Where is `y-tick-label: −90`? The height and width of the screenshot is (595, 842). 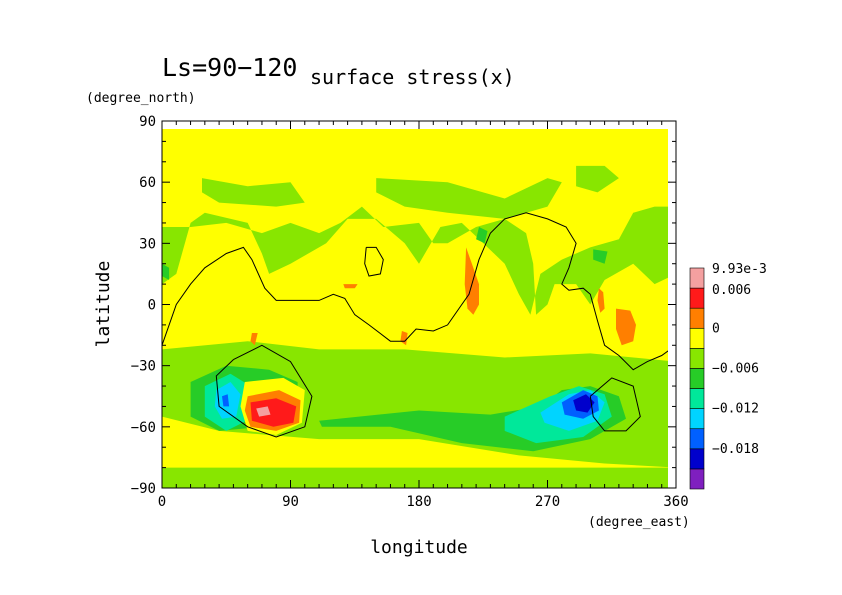 y-tick-label: −90 is located at coordinates (143, 489).